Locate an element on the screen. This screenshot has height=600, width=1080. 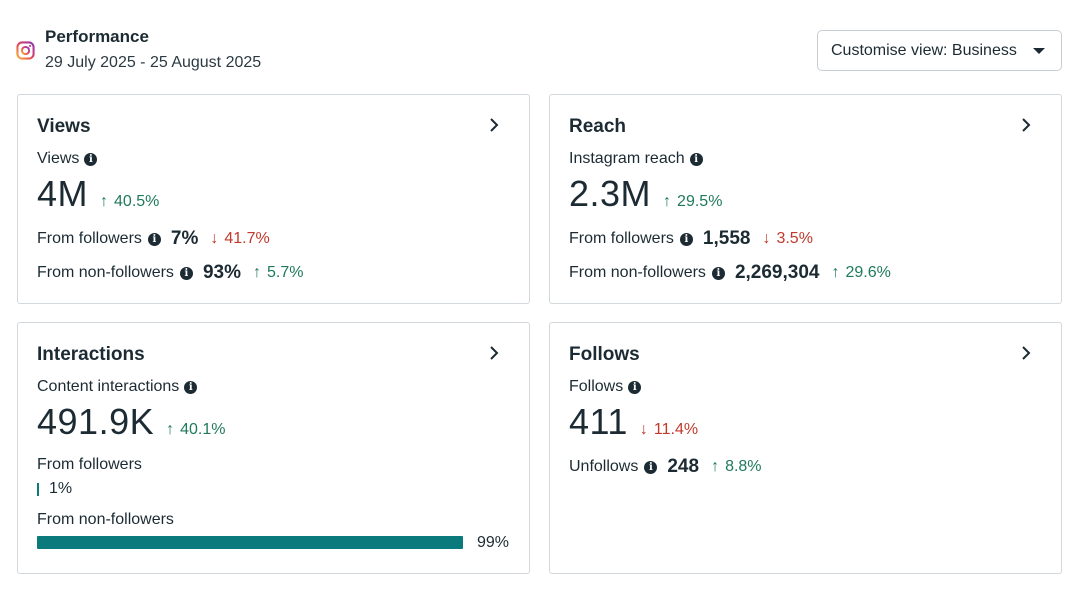
metric-delta: ↑ 40.5% is located at coordinates (129, 202).